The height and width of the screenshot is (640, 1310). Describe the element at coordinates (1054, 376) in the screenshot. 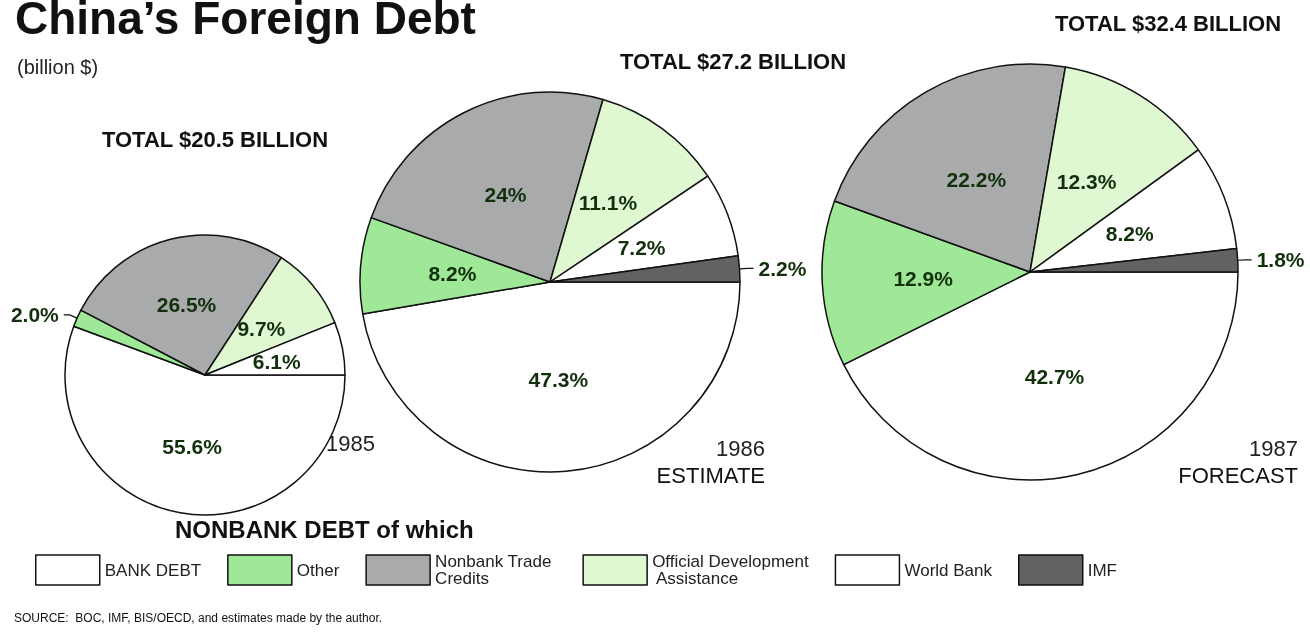

I see `data-label: 42.7%` at that location.